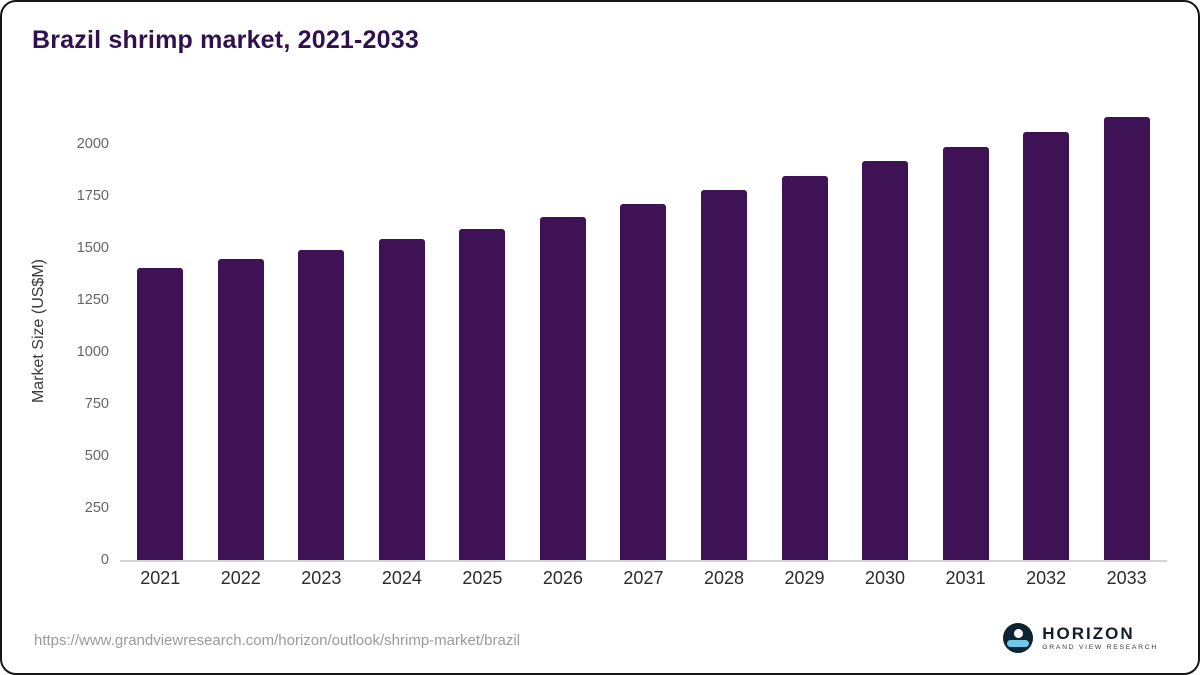  Describe the element at coordinates (1018, 643) in the screenshot. I see `logo-wave-shape` at that location.